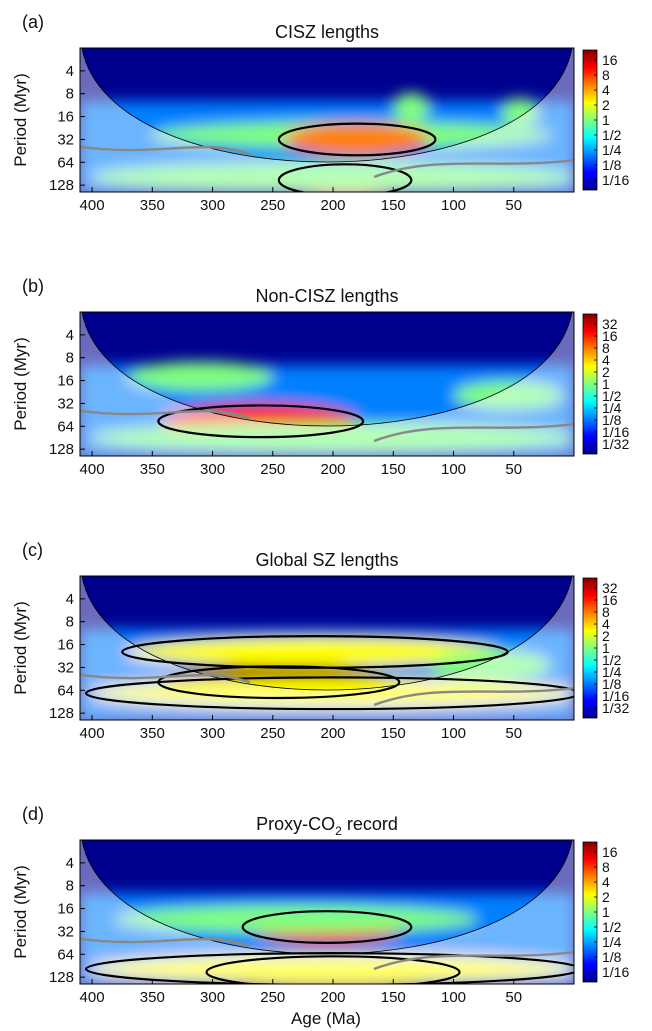 The image size is (652, 1031). Describe the element at coordinates (327, 32) in the screenshot. I see `panel-title: CISZ lengths` at that location.